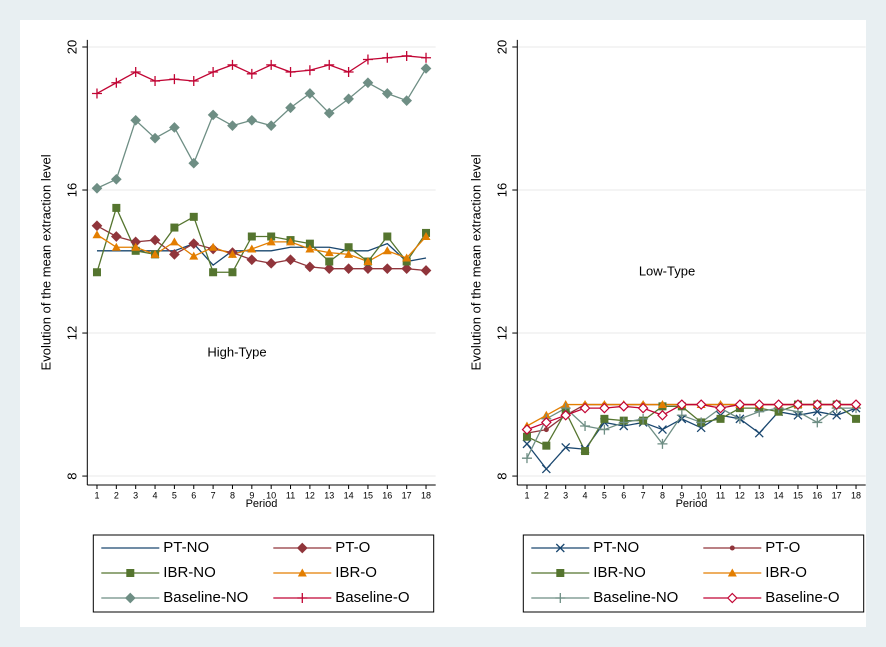 The image size is (886, 647). Describe the element at coordinates (72, 190) in the screenshot. I see `y-tick-label: 16` at that location.